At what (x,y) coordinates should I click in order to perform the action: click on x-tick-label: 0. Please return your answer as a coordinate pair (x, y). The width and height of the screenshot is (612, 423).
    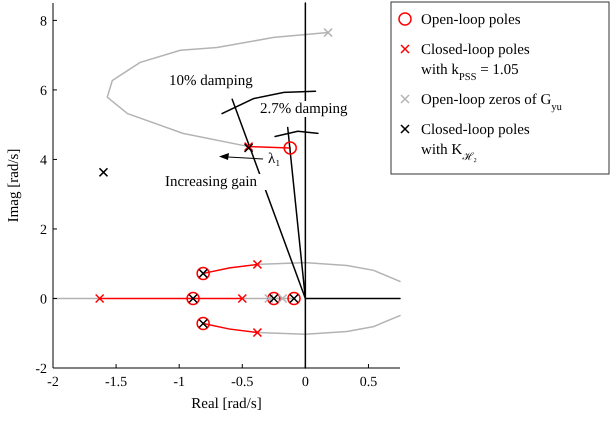
    Looking at the image, I should click on (305, 382).